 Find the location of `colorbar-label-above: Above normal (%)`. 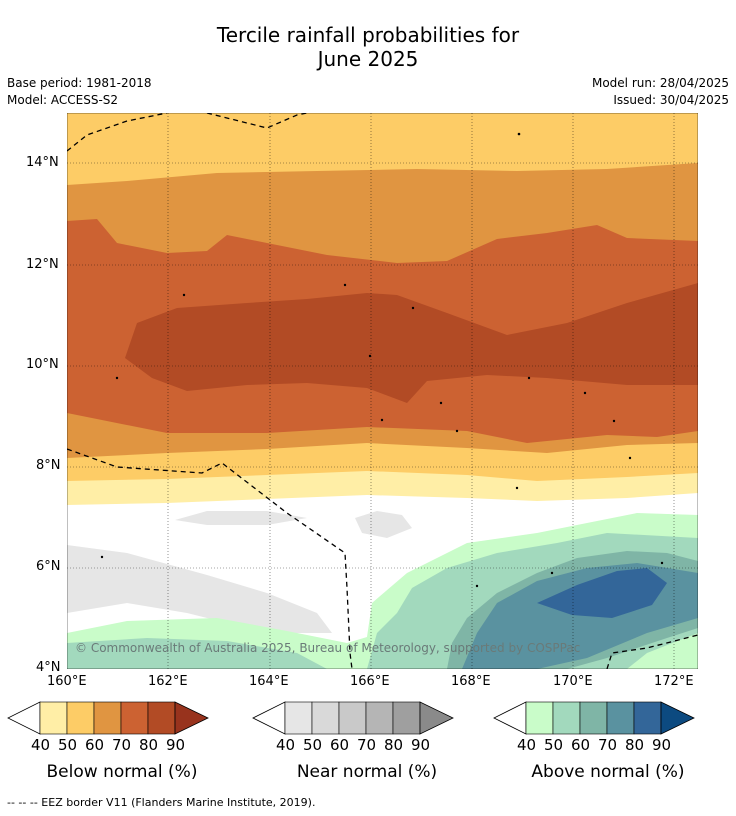

colorbar-label-above: Above normal (%) is located at coordinates (608, 772).